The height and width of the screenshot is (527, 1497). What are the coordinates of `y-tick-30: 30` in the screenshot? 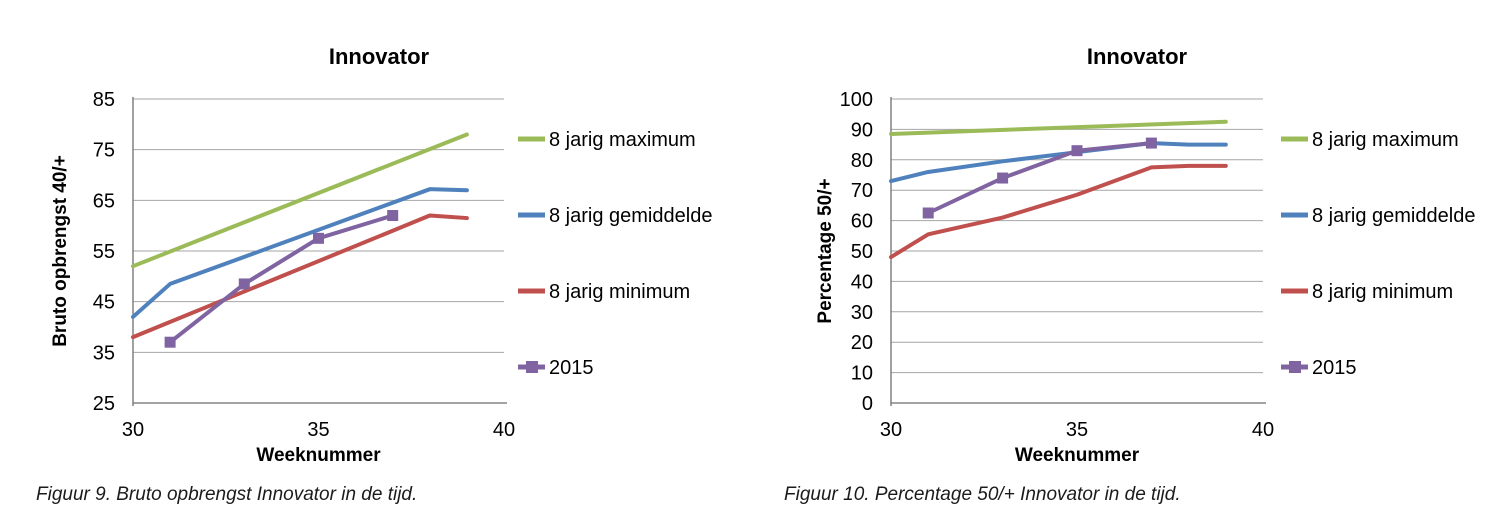 It's located at (862, 313).